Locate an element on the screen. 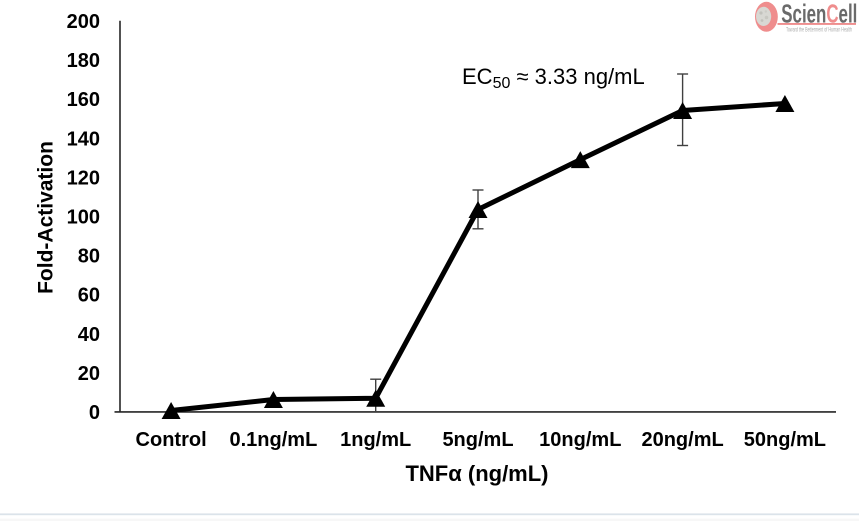 The image size is (859, 521). svg-text: 20ng/mL is located at coordinates (682, 440).